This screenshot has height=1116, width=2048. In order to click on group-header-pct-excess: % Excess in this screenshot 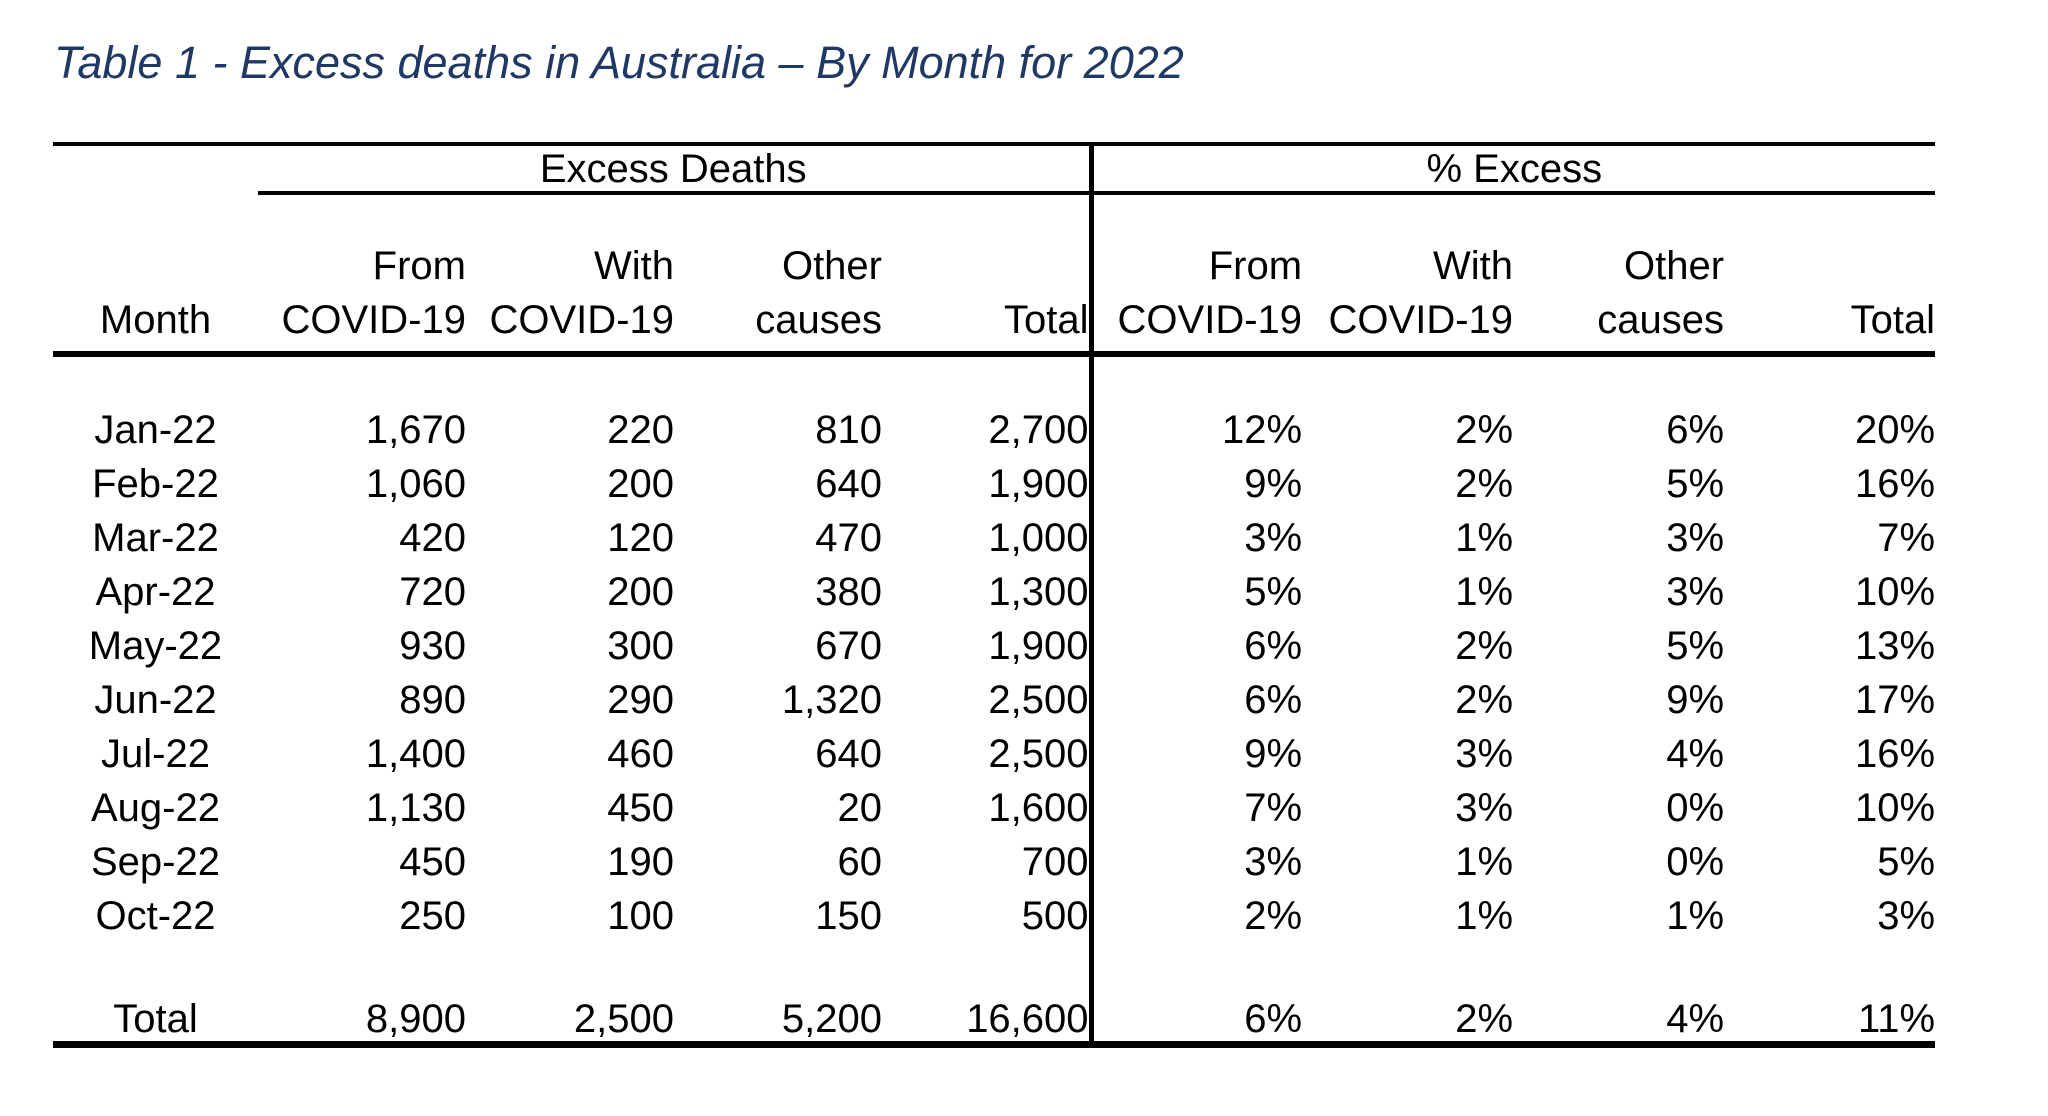, I will do `click(1512, 168)`.